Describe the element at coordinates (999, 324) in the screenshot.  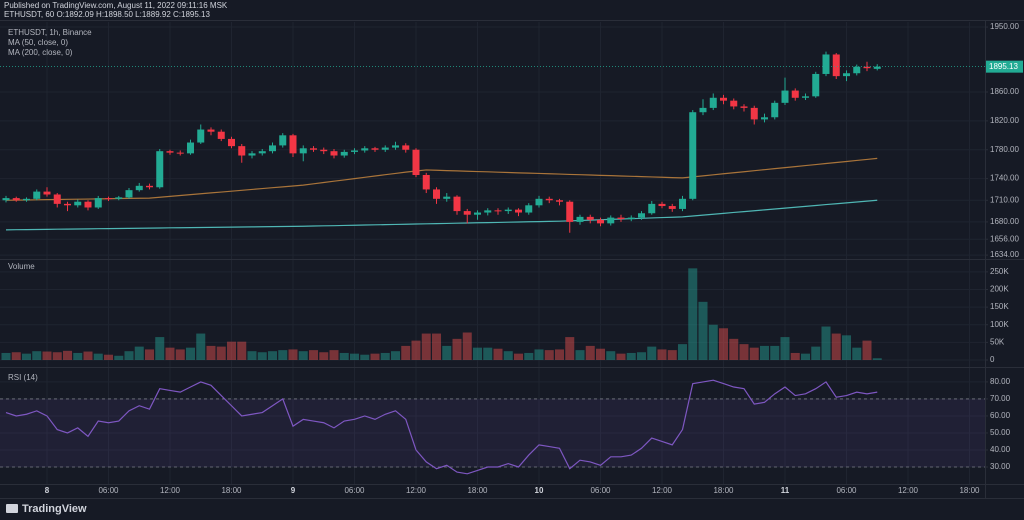
I see `y-tick-label: 100K` at that location.